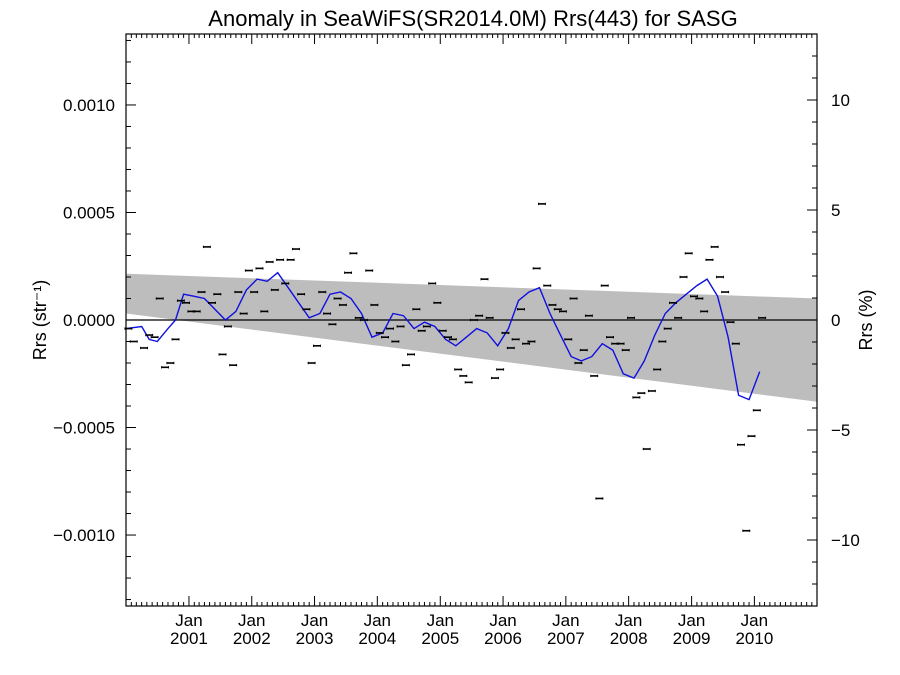 The height and width of the screenshot is (675, 900). I want to click on y-axis-label-right: Rrs (%), so click(866, 320).